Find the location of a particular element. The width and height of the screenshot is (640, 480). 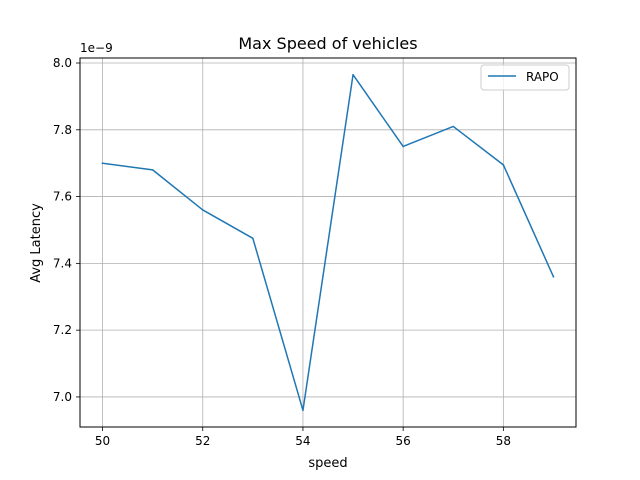

y-tick-label: 8.0 is located at coordinates (62, 63).